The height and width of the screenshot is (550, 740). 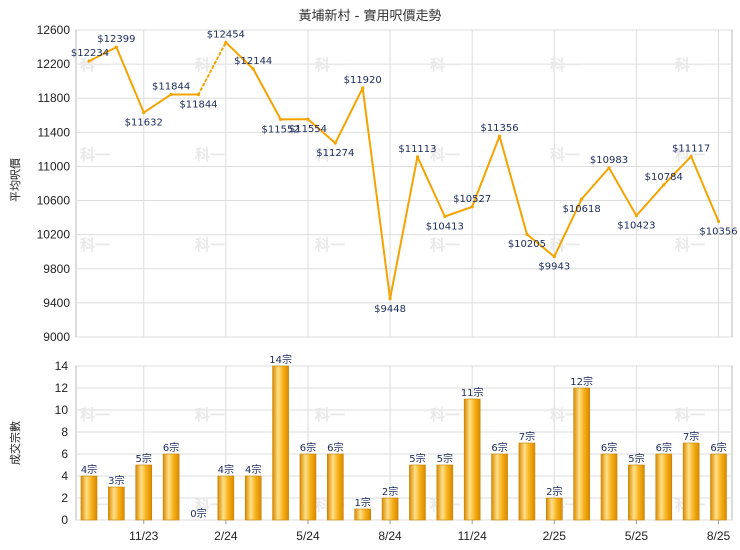 What do you see at coordinates (527, 244) in the screenshot?
I see `line-value-label: $10205` at bounding box center [527, 244].